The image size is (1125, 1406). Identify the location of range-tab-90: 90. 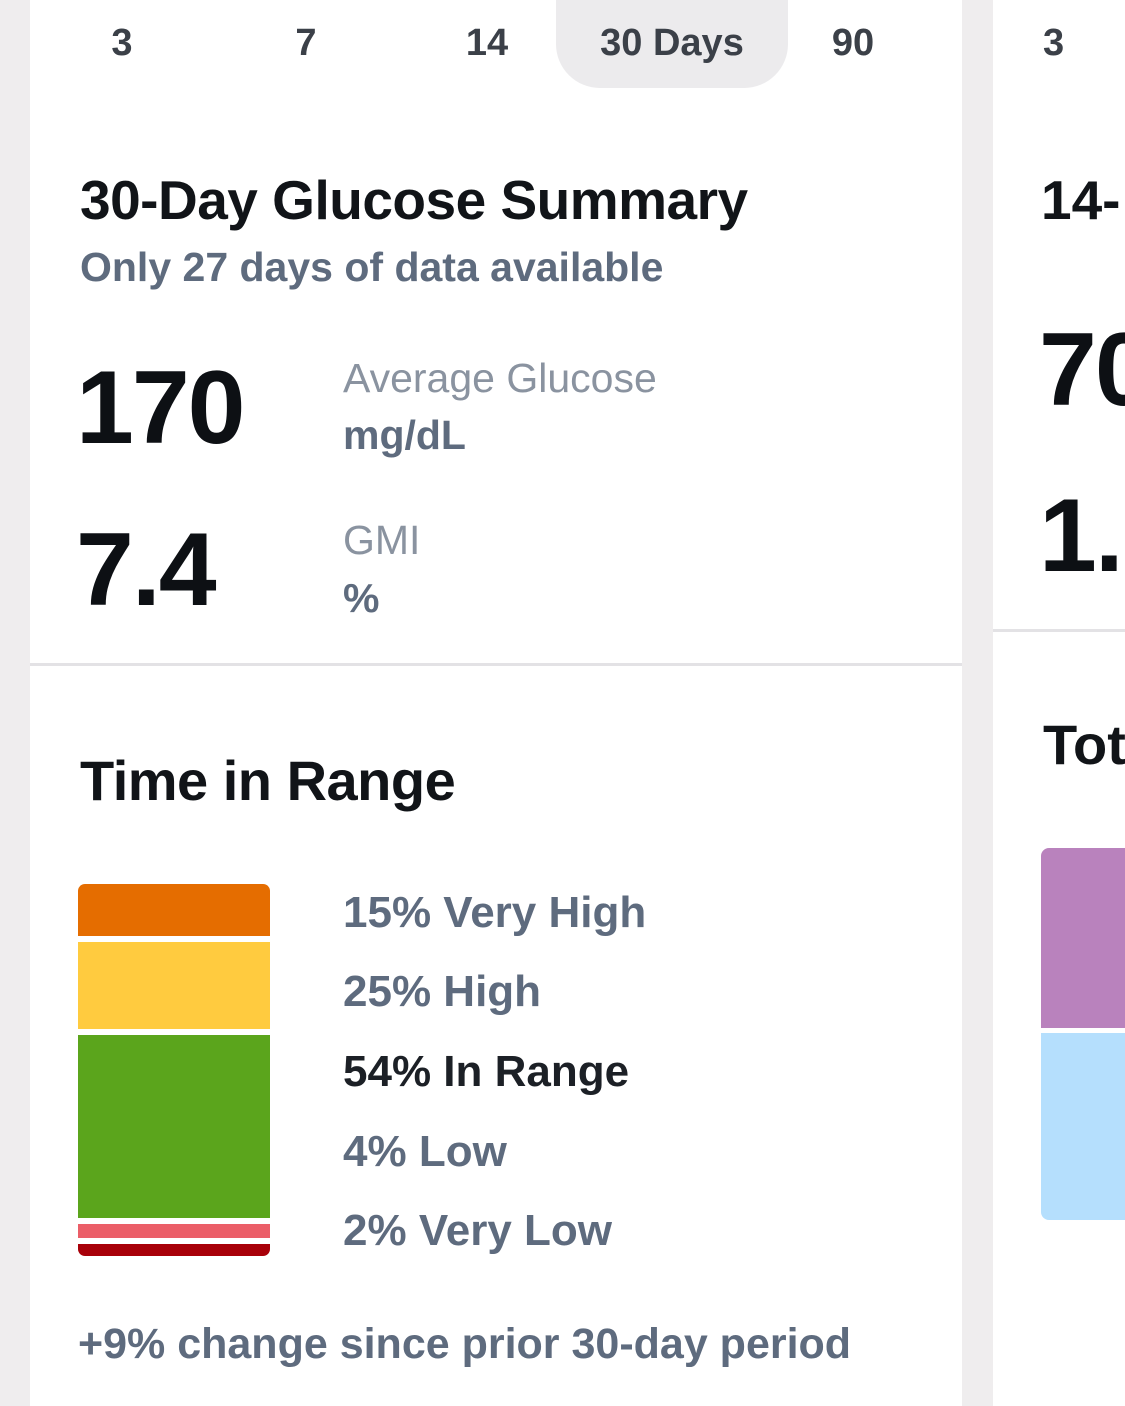
(853, 43).